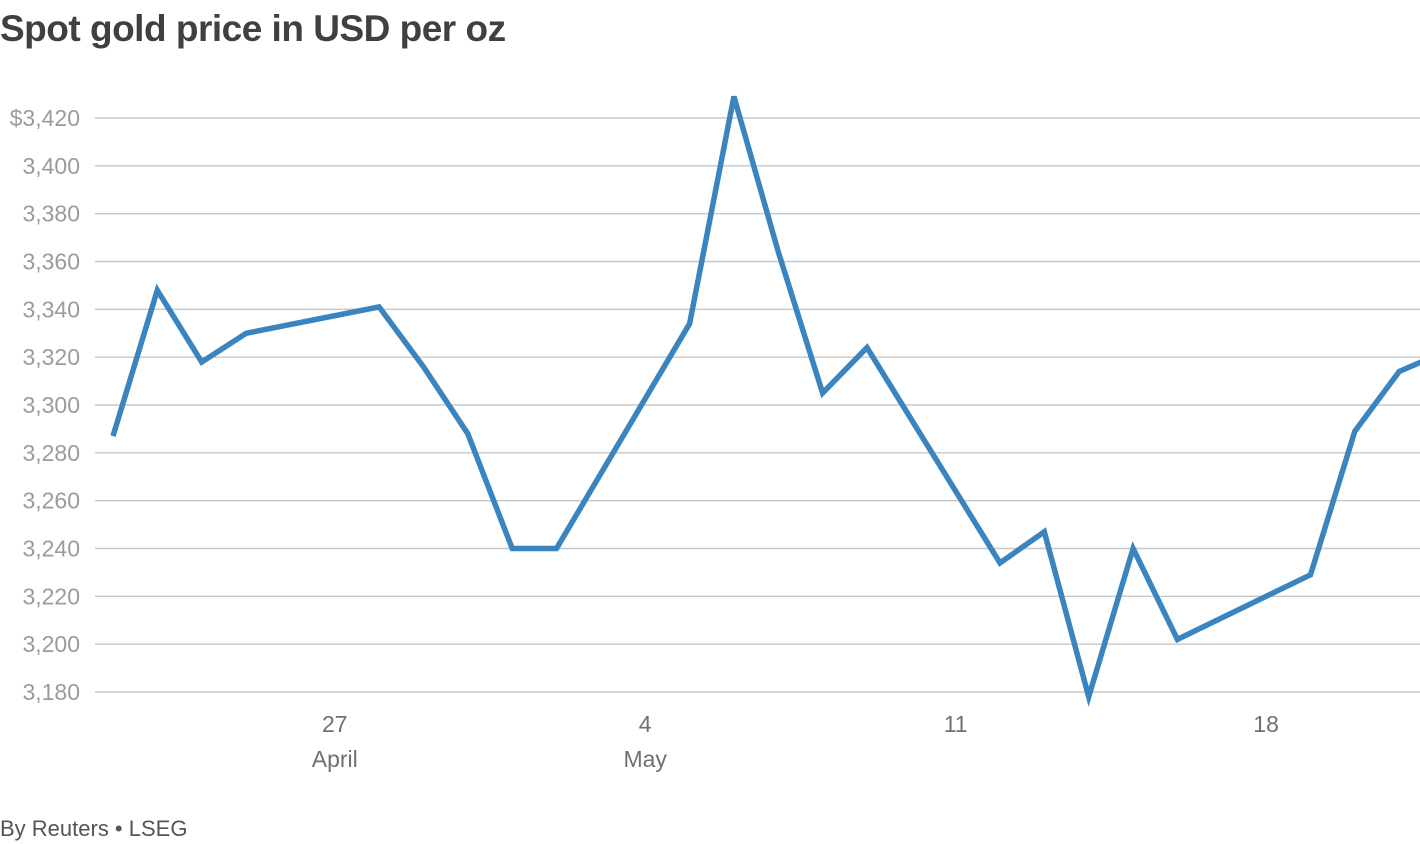  I want to click on y-tick-label: $3,420, so click(45, 118).